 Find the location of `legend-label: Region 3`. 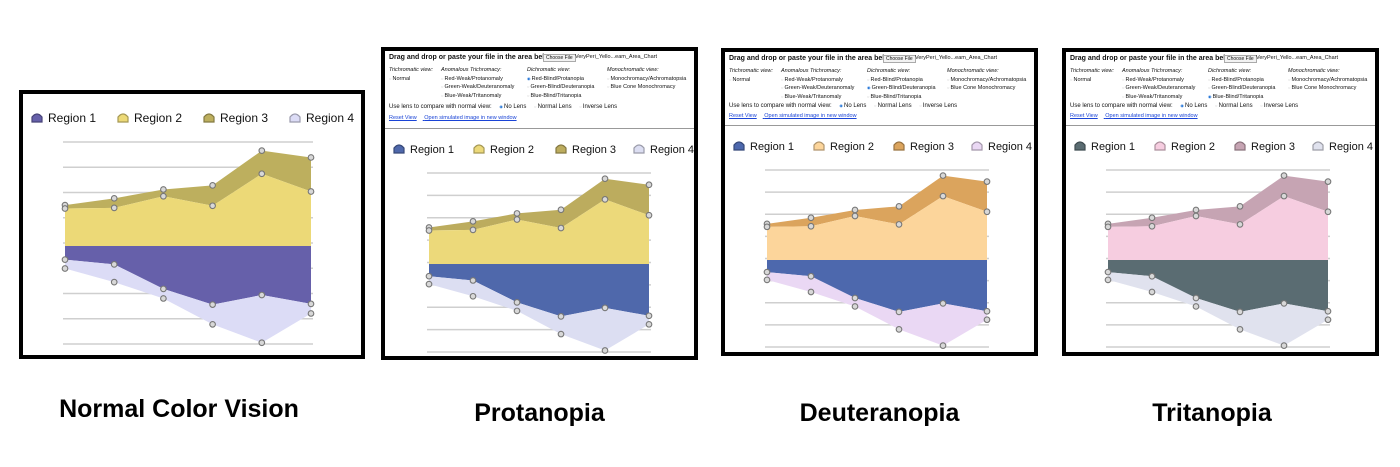

legend-label: Region 3 is located at coordinates (594, 150).